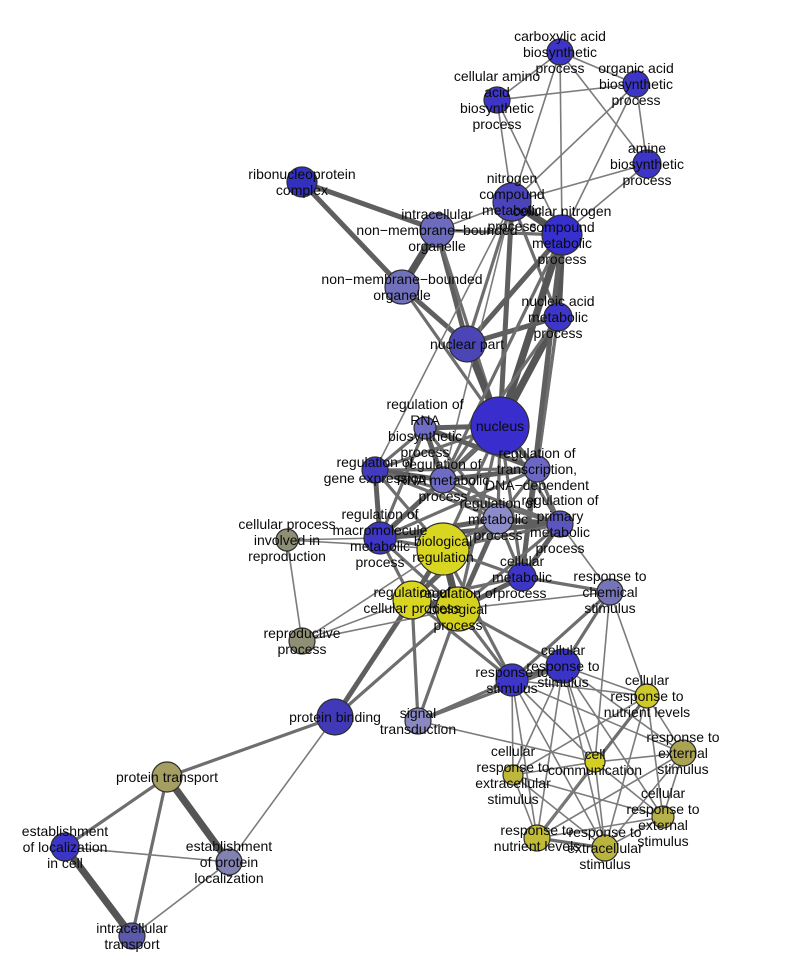 This screenshot has height=971, width=786. What do you see at coordinates (443, 549) in the screenshot?
I see `node-n20` at bounding box center [443, 549].